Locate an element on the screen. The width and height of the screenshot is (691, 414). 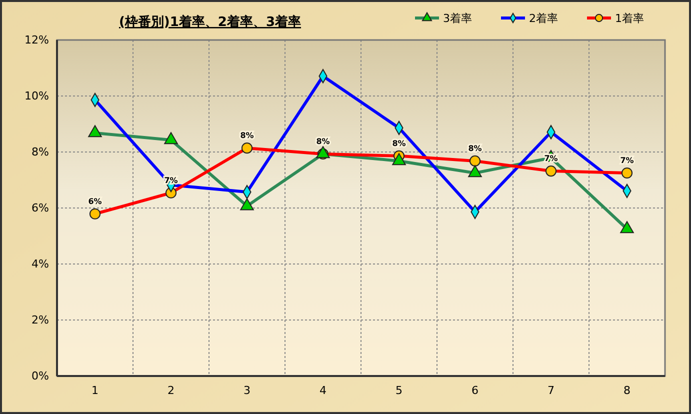
y-tick-label: 8% is located at coordinates (40, 152).